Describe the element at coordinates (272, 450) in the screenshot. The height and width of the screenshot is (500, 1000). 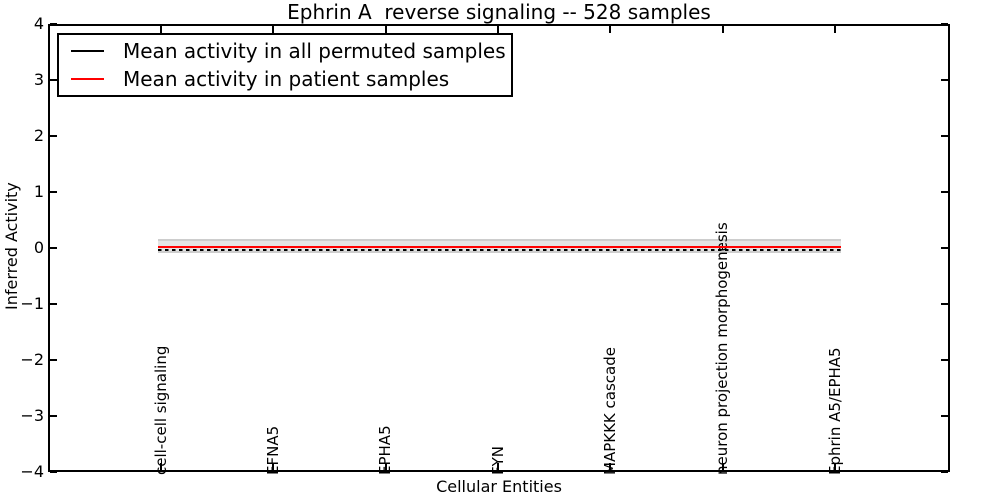
I see `x-category-label: EFNA5` at that location.